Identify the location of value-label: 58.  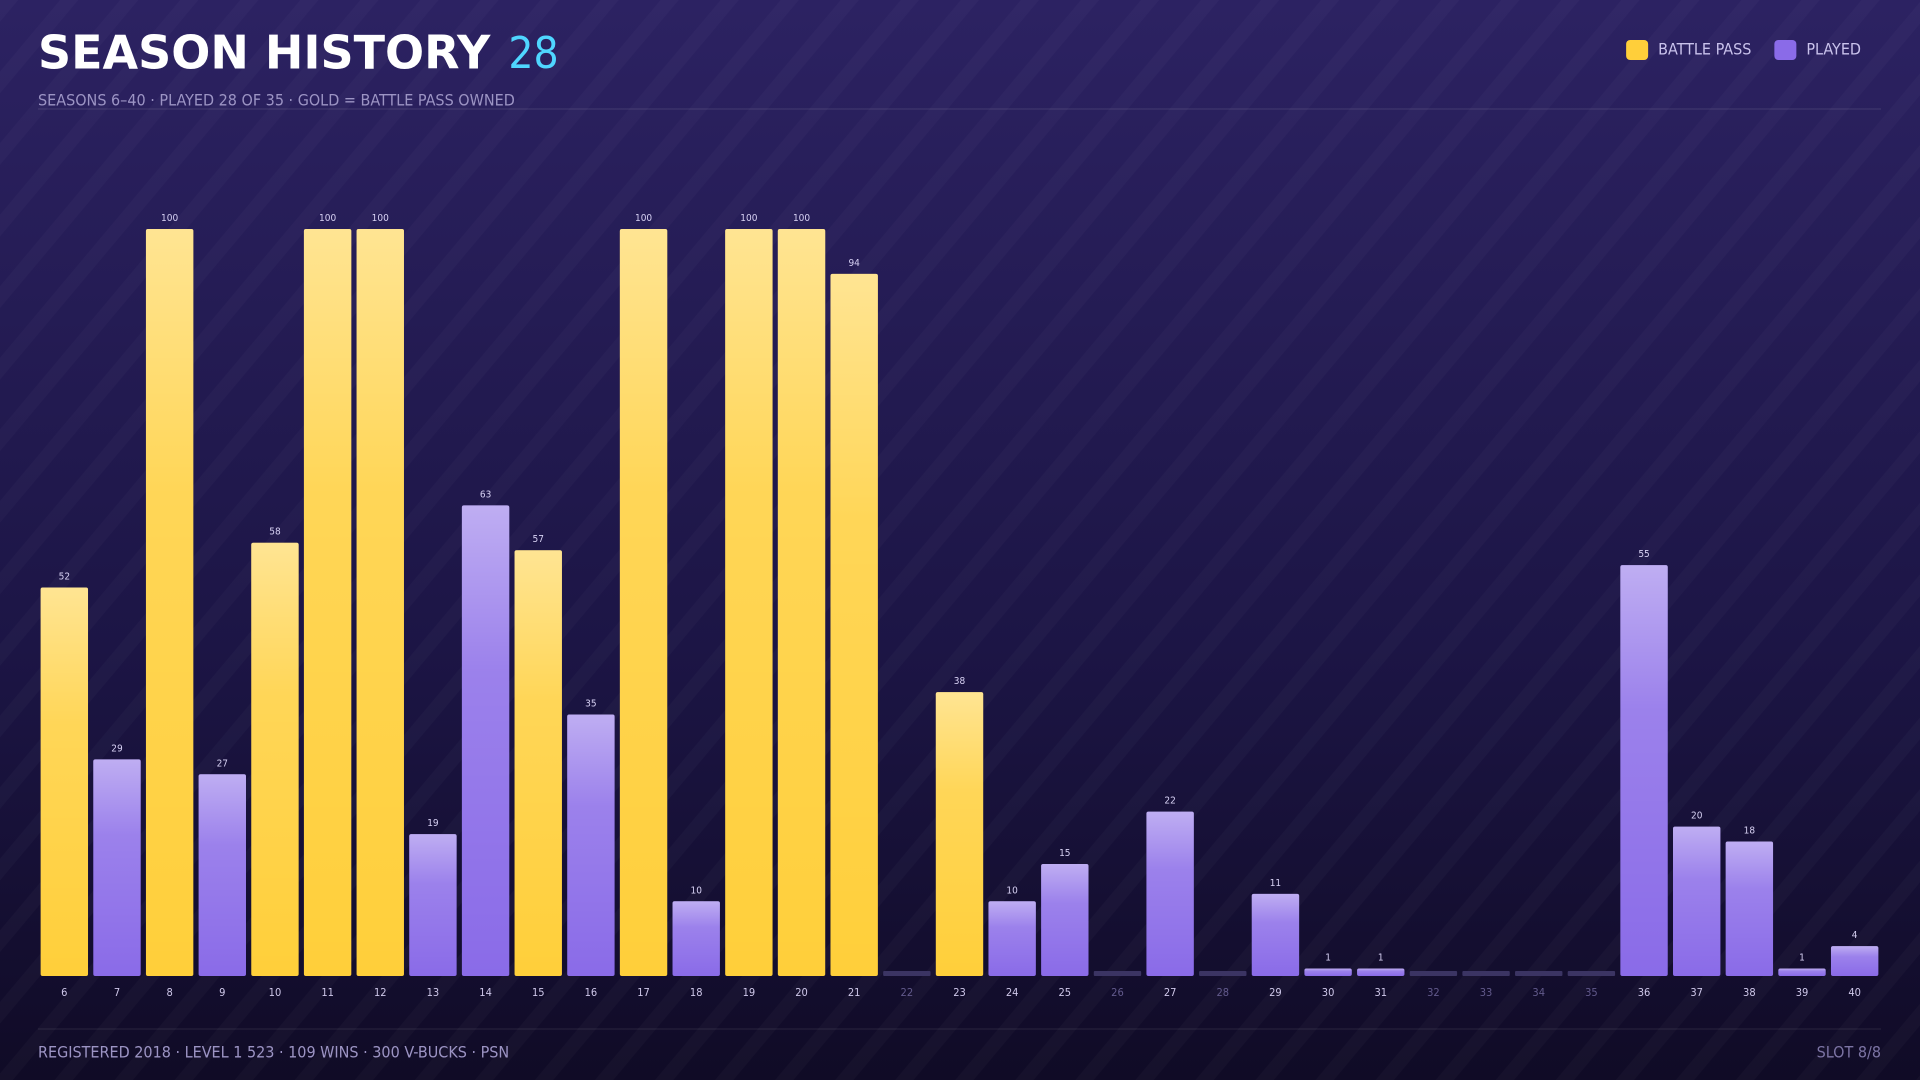
(275, 532).